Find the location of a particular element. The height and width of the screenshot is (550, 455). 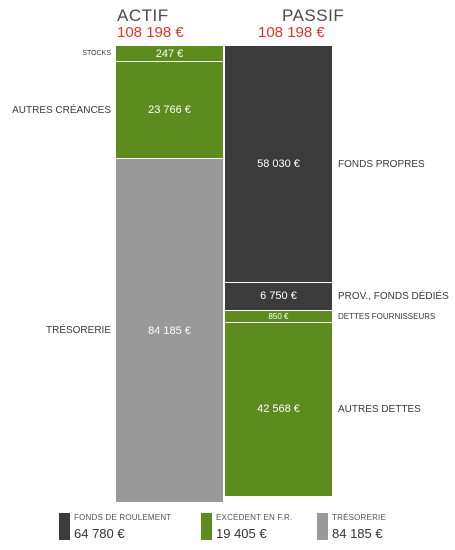

category-label-tresorerie: TRÉSORERIE is located at coordinates (78, 331).